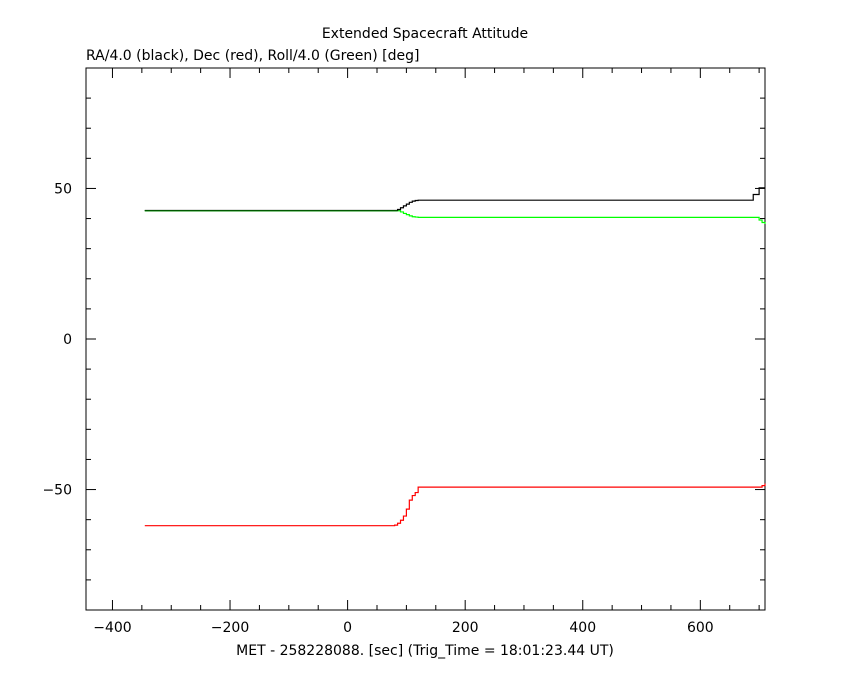 The height and width of the screenshot is (680, 850). I want to click on y-tick-label: −50, so click(57, 491).